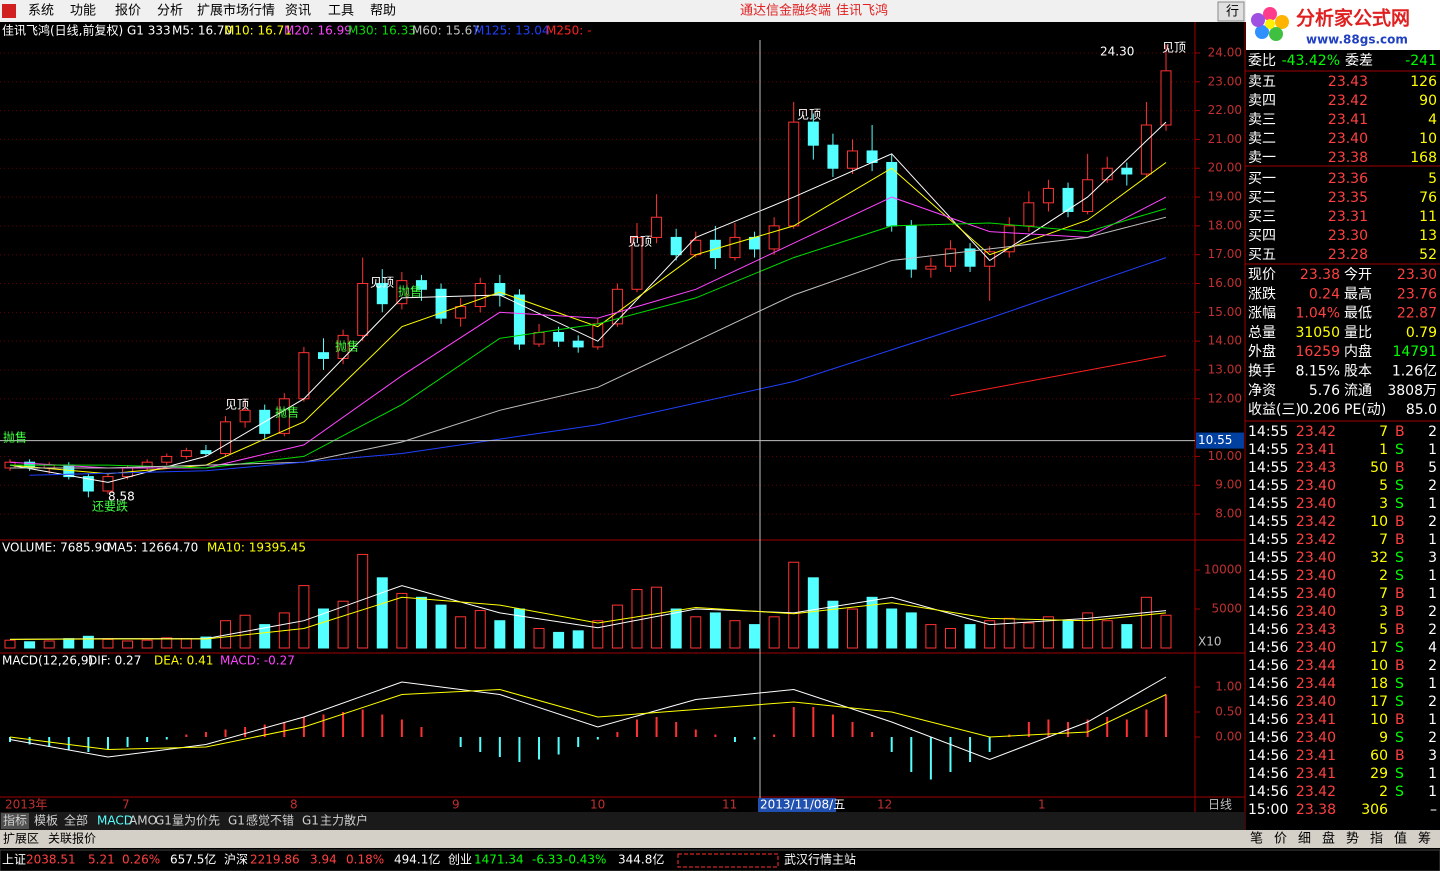 The width and height of the screenshot is (1440, 871). What do you see at coordinates (196, 821) in the screenshot?
I see `tab: 量为价先` at bounding box center [196, 821].